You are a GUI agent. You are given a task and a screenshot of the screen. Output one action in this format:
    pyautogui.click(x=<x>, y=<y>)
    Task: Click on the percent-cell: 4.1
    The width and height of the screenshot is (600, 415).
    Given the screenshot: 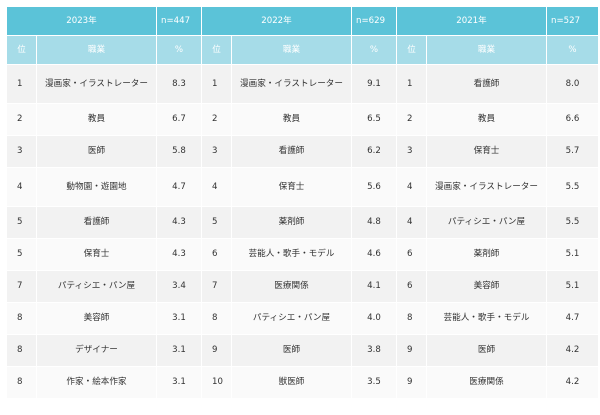 What is the action you would take?
    pyautogui.click(x=374, y=286)
    